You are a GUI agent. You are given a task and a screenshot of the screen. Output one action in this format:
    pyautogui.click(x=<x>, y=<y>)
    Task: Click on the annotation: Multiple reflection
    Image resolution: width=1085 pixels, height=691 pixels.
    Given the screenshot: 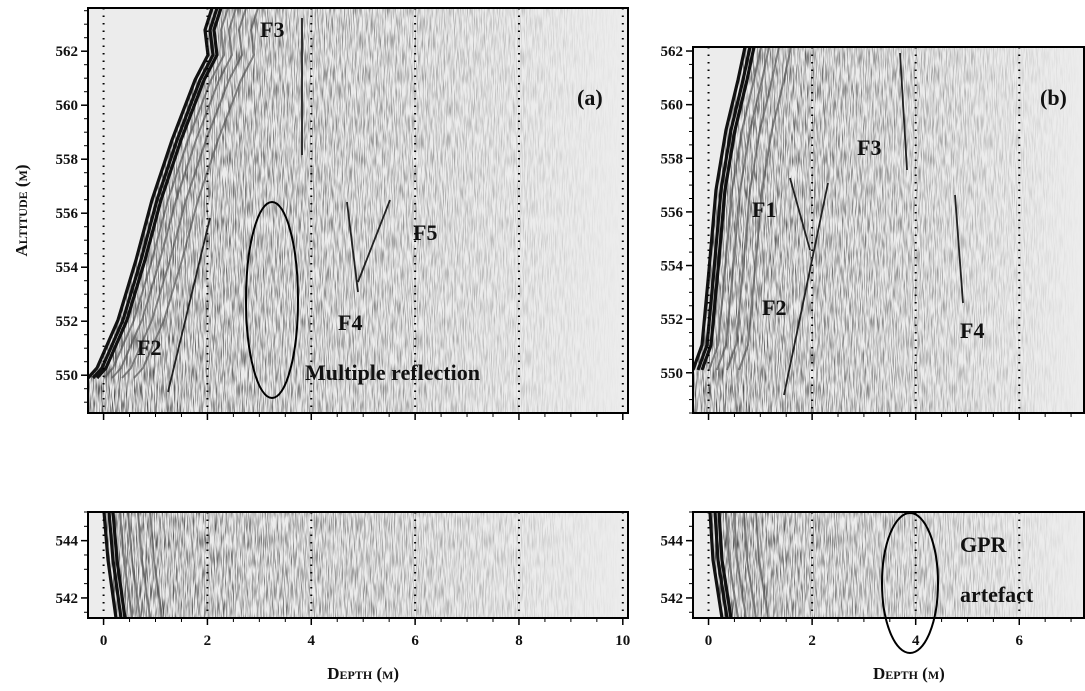 What is the action you would take?
    pyautogui.click(x=392, y=372)
    